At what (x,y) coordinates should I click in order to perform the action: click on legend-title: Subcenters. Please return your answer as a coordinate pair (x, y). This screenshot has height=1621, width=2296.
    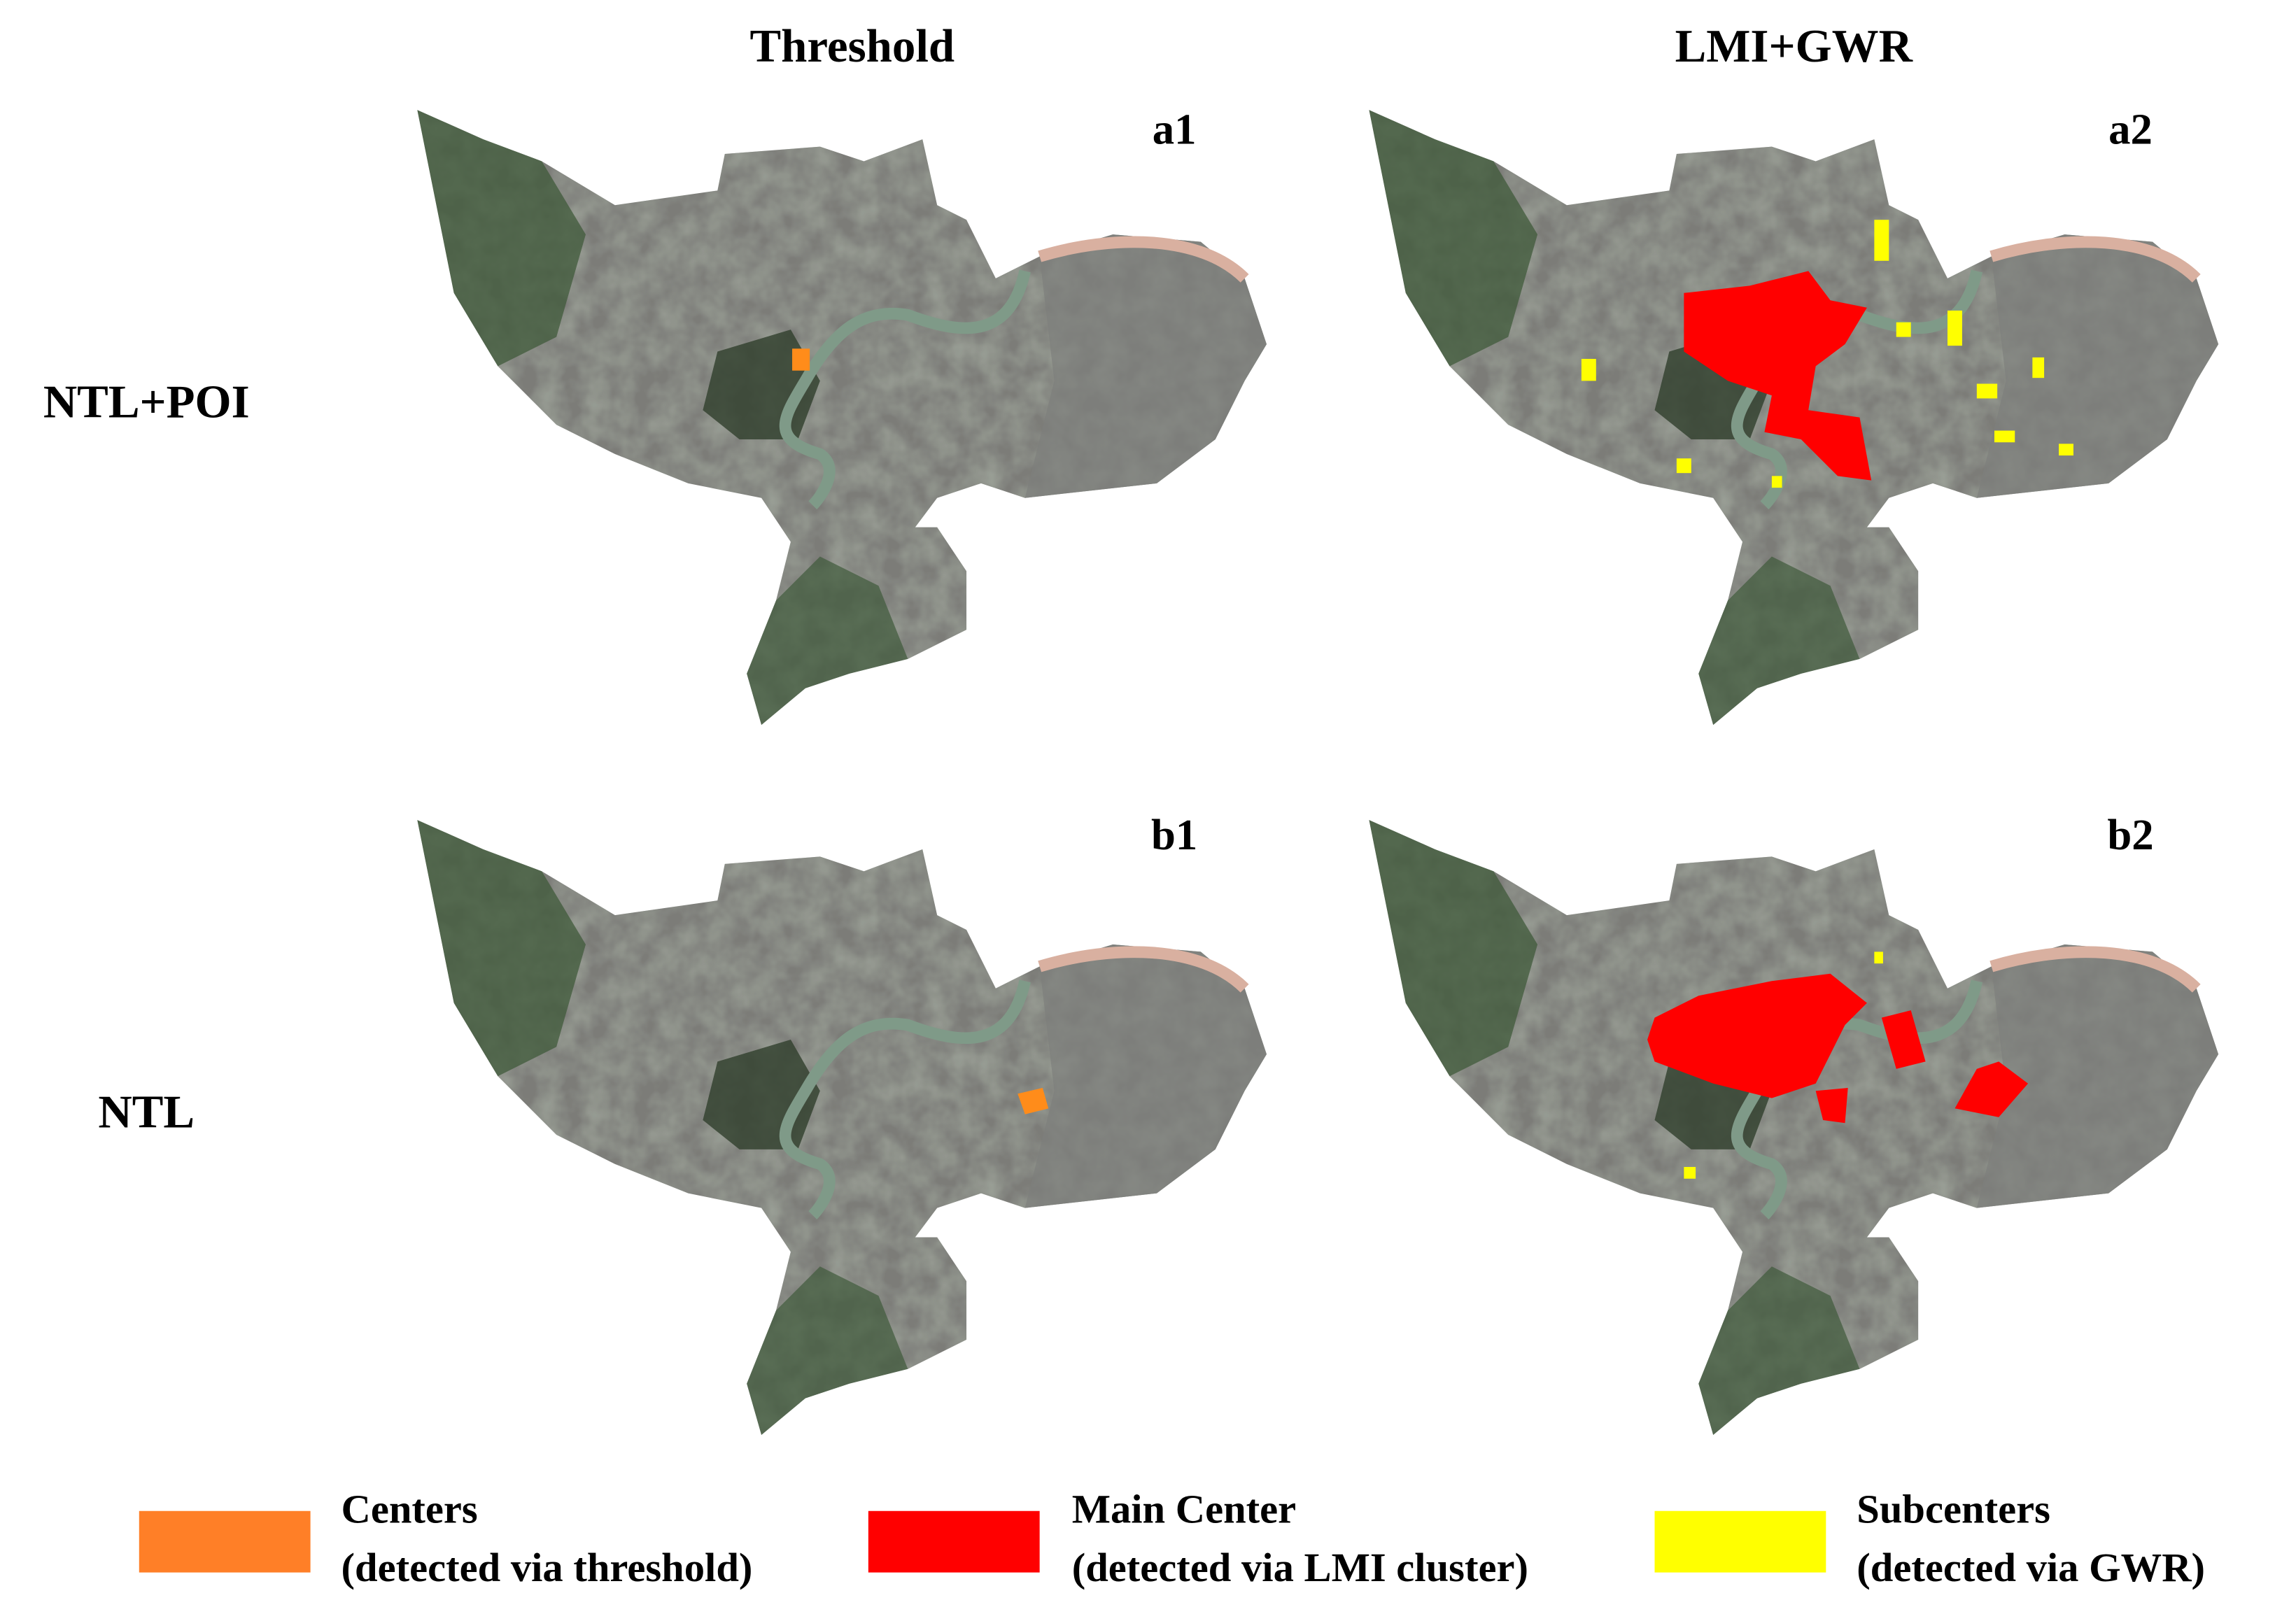
    Looking at the image, I should click on (1953, 1508).